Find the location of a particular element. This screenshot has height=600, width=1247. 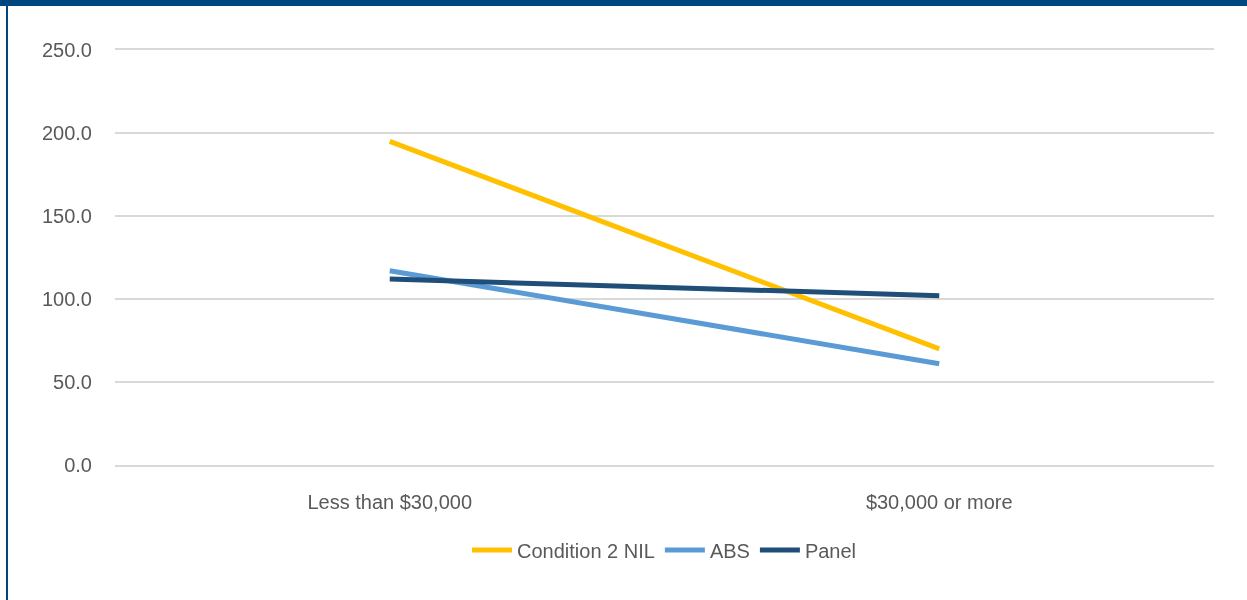

y-tick-label: 0.0 is located at coordinates (78, 465).